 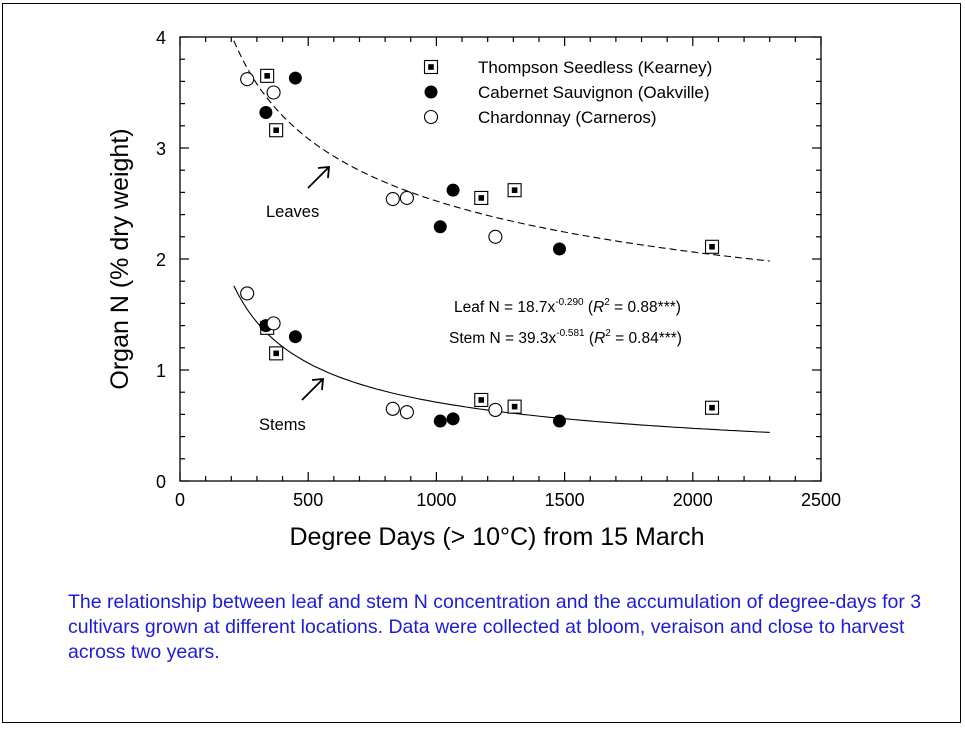 What do you see at coordinates (565, 337) in the screenshot?
I see `stem-equation: Stem N = 39.3x-0.581 (R2 = 0.84***)` at bounding box center [565, 337].